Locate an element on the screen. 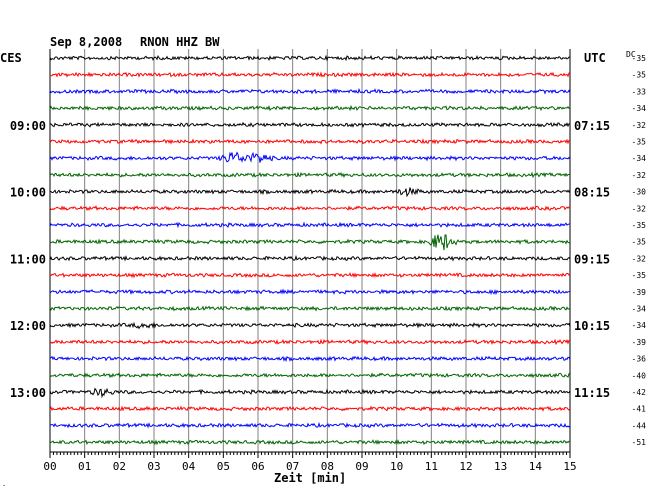 This screenshot has height=494, width=650. x-tick-label: 12 is located at coordinates (465, 466).